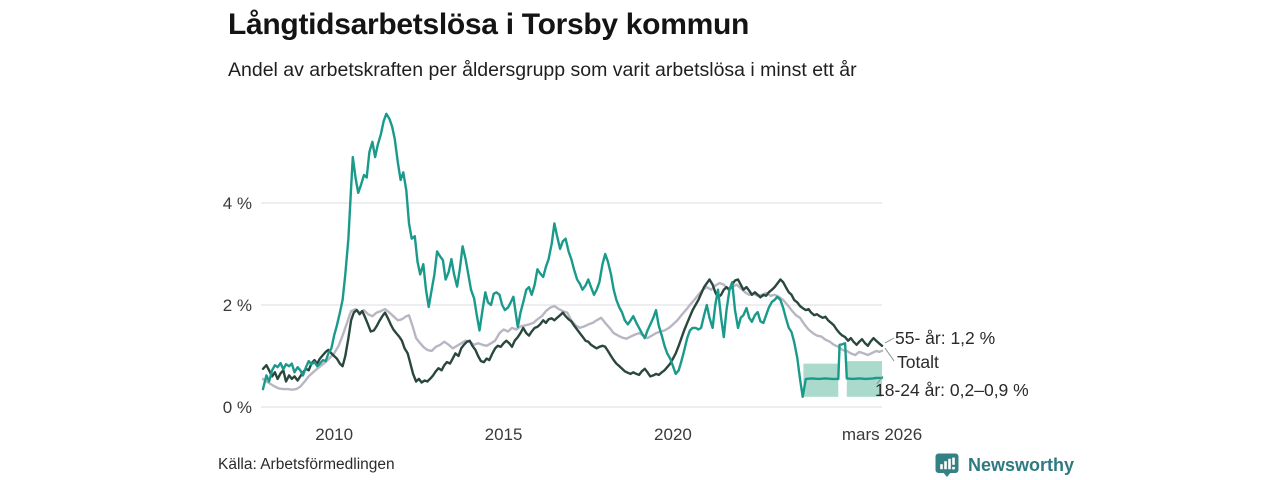  What do you see at coordinates (952, 390) in the screenshot?
I see `label-18-24-ar: 18-24 år: 0,2–0,9 %` at bounding box center [952, 390].